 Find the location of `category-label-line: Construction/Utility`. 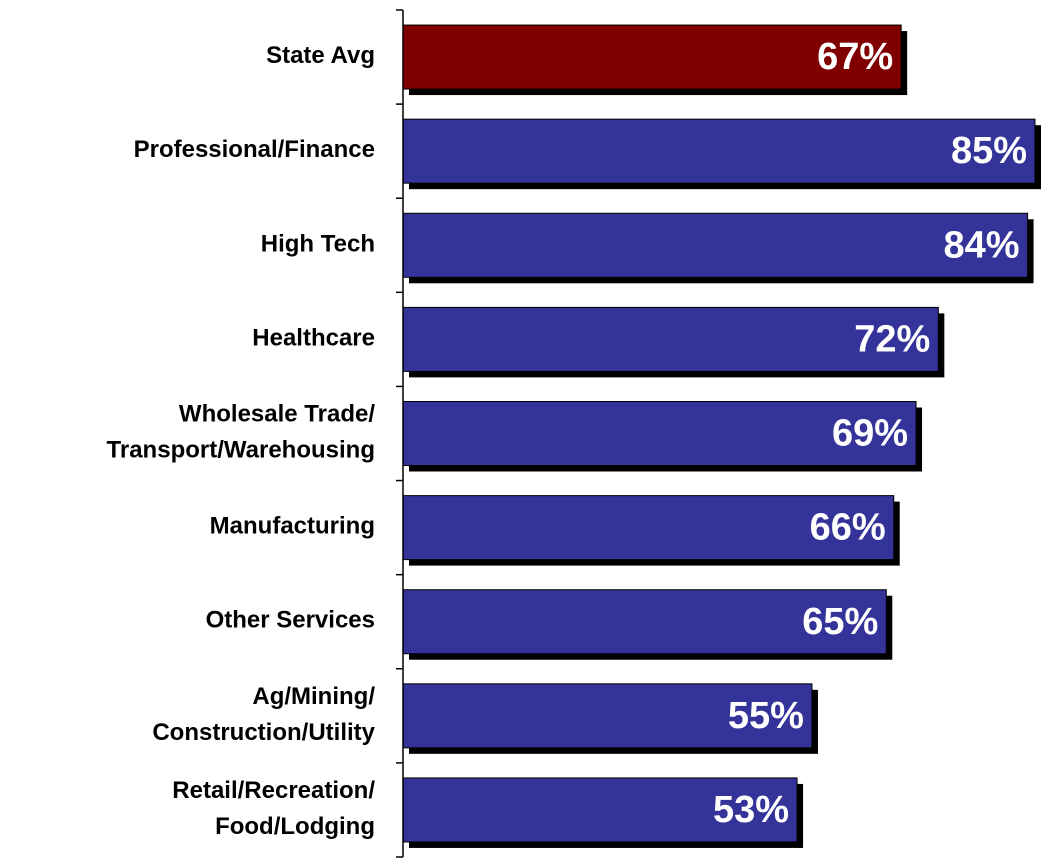

category-label-line: Construction/Utility is located at coordinates (263, 732).